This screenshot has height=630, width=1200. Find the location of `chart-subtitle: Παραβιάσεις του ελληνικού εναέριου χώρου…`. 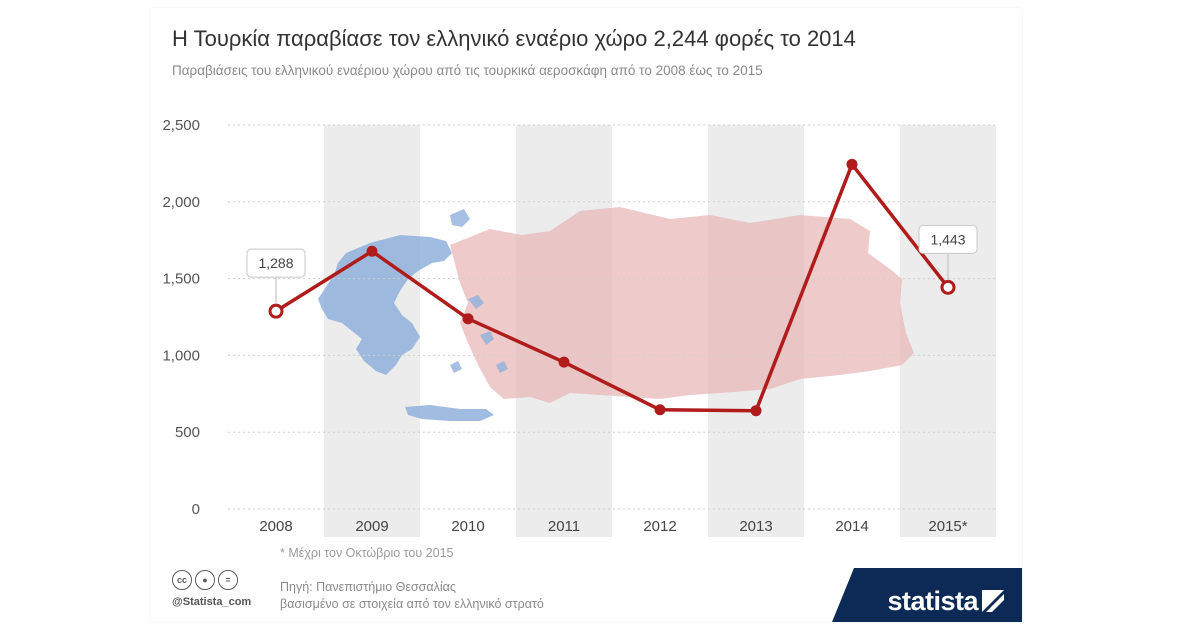

chart-subtitle: Παραβιάσεις του ελληνικού εναέριου χώρου… is located at coordinates (467, 70).